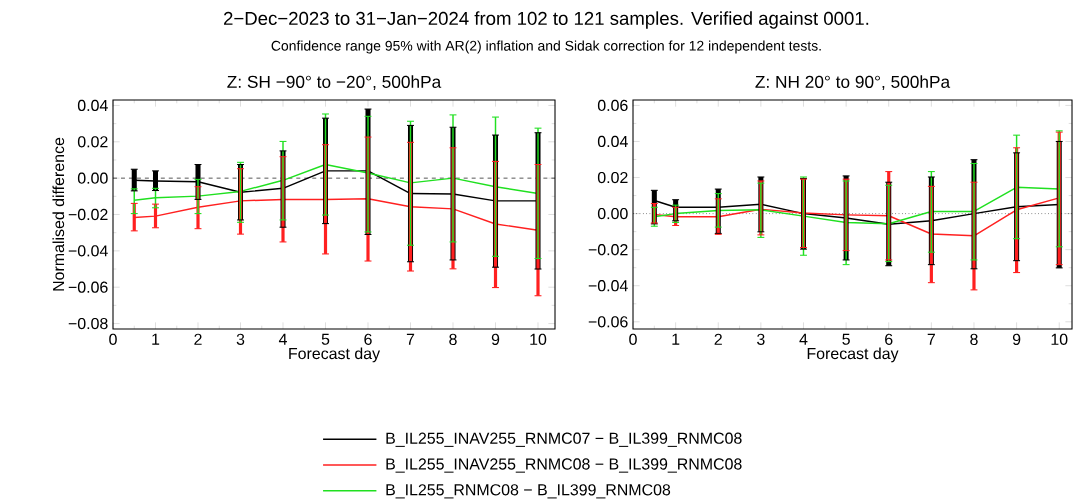 The image size is (1087, 501). I want to click on legend-label: B_IL255_INAV255_RNMC07 − B_IL399_RNMC08, so click(564, 439).